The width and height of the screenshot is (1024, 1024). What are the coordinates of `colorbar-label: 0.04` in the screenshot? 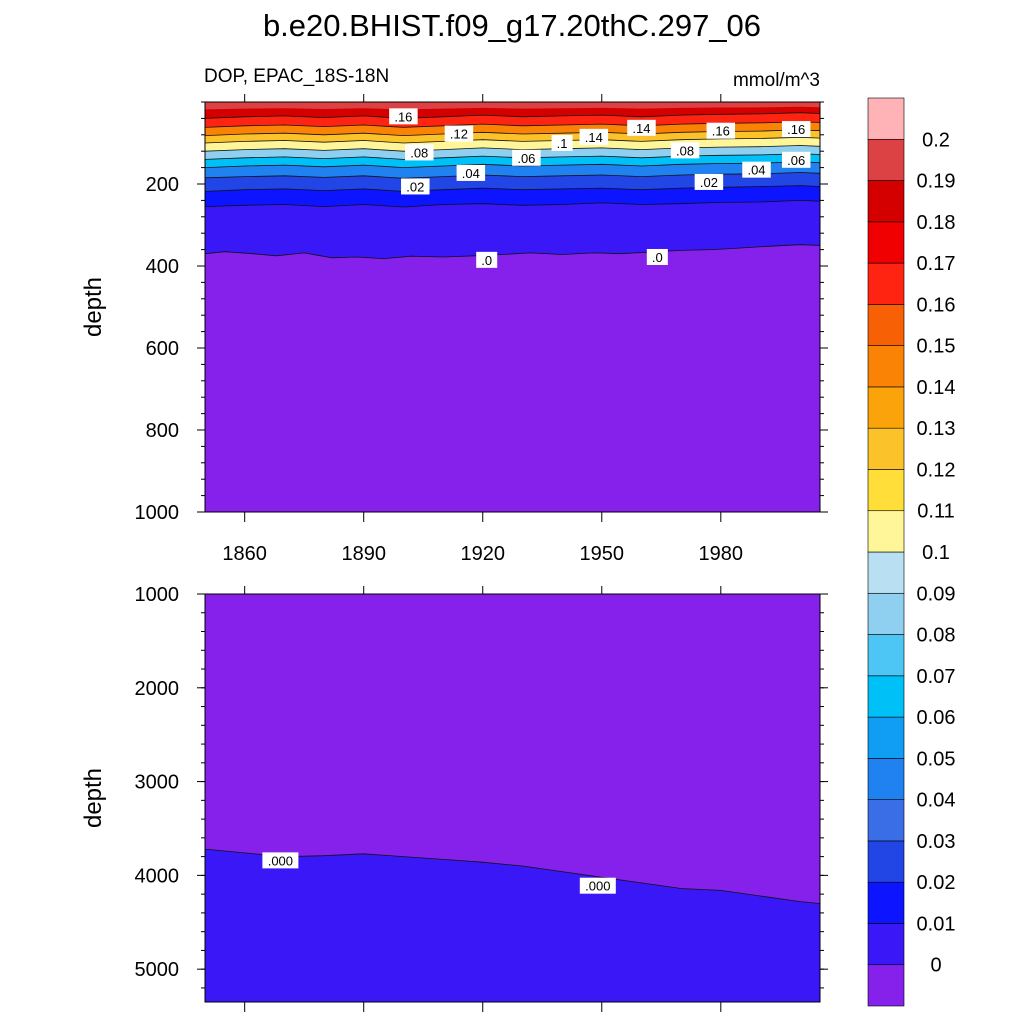 It's located at (936, 801).